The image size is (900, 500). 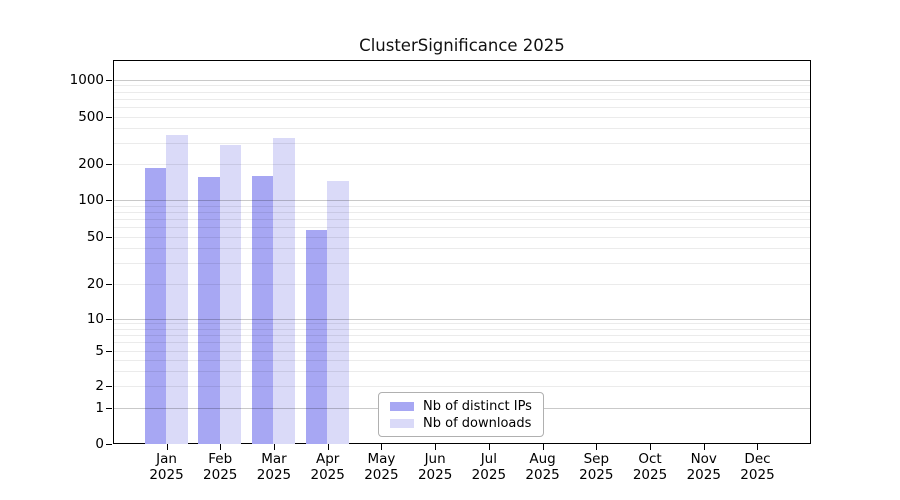 I want to click on legend-entry-distinct-ips: Nb of distinct IPs, so click(x=462, y=406).